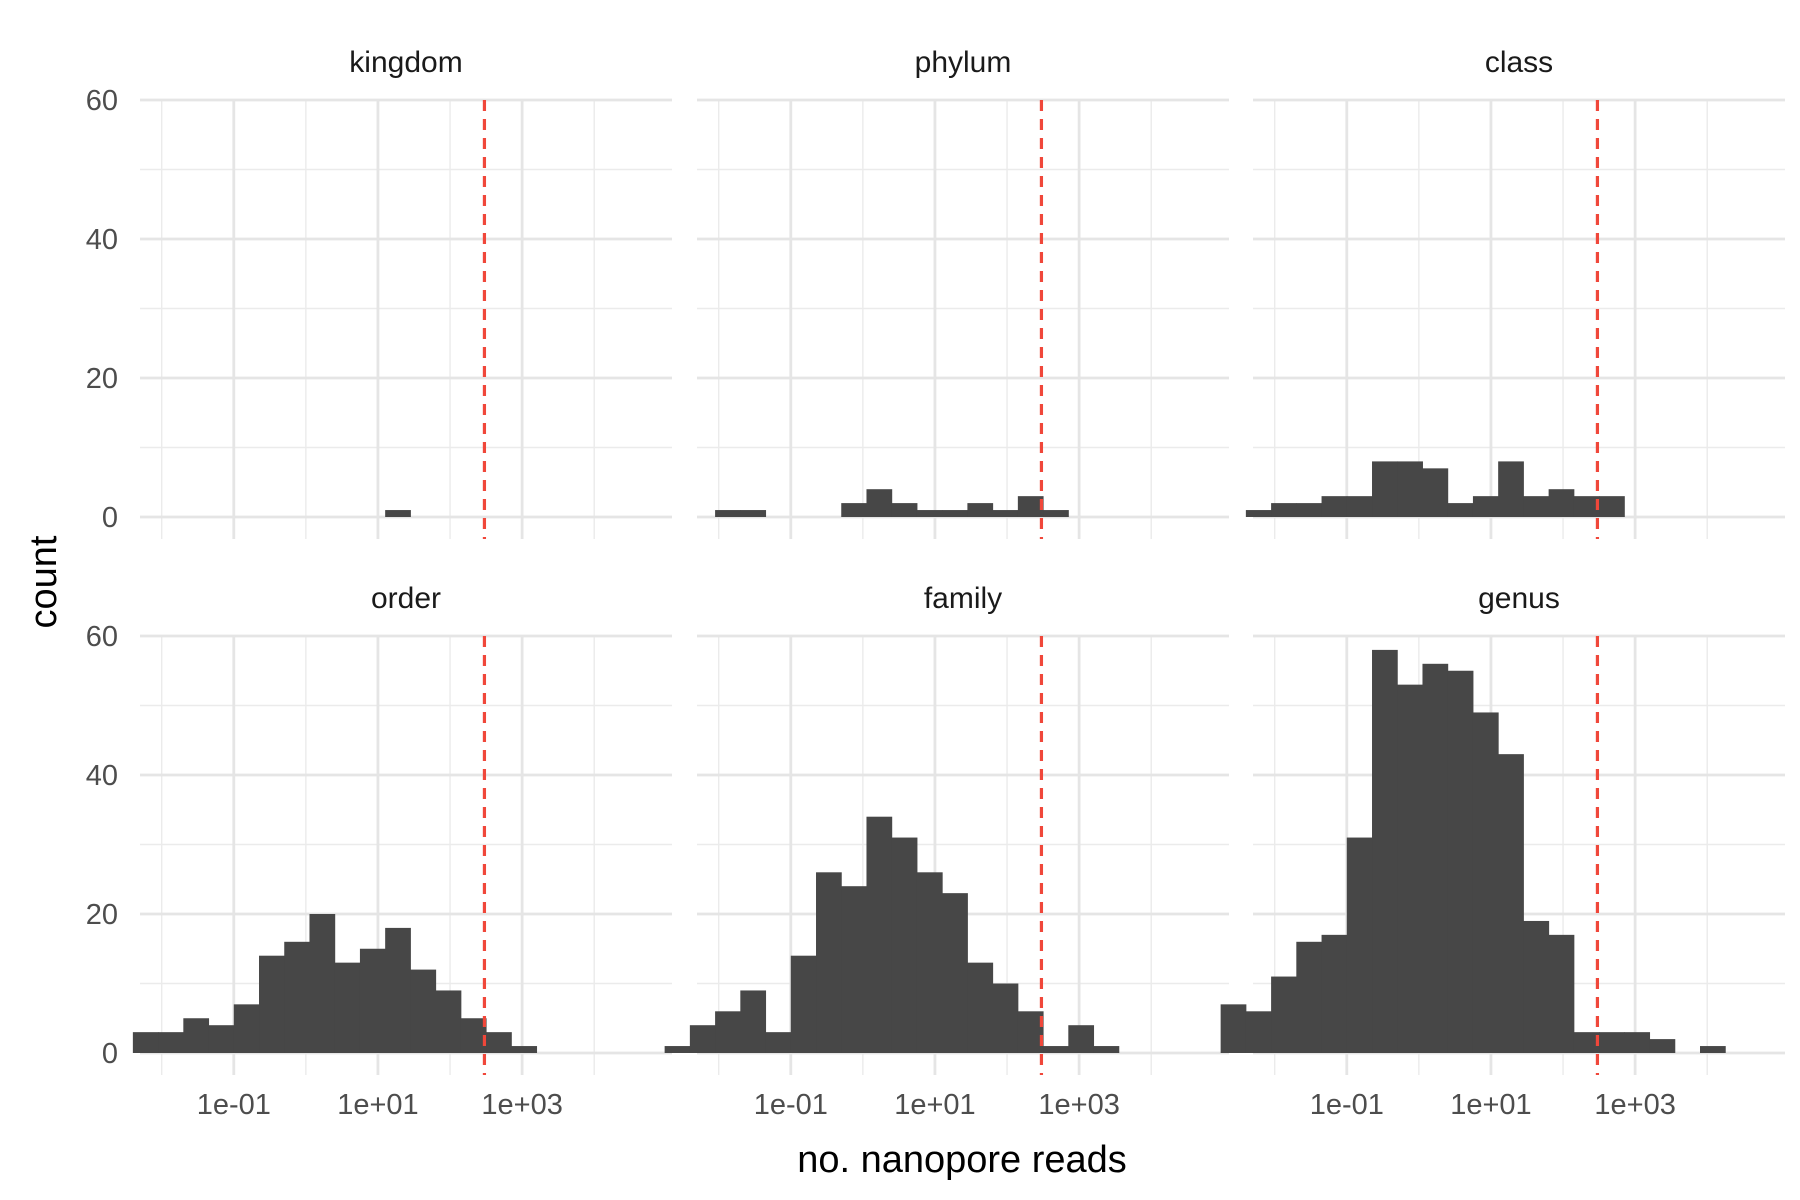 This screenshot has height=1200, width=1800. I want to click on facet-title: class, so click(1519, 62).